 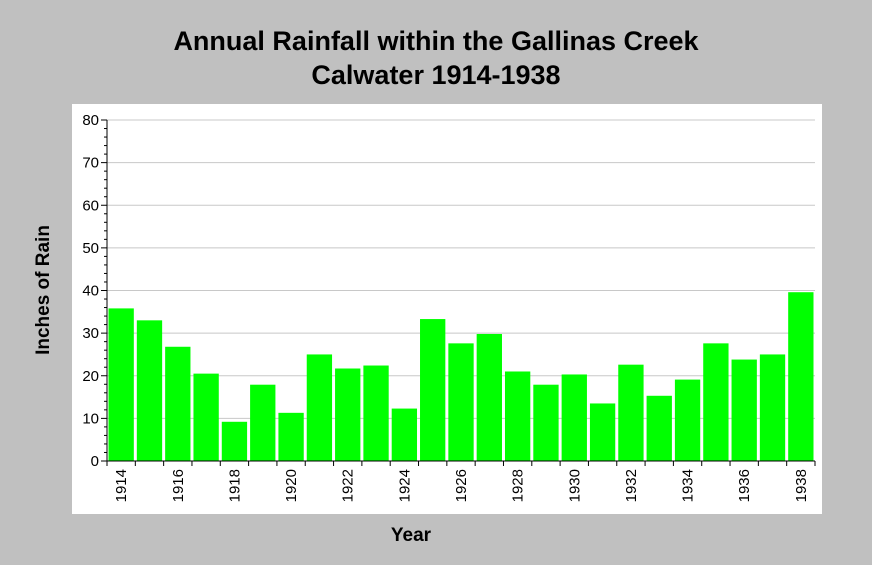 I want to click on x-tick-label: 1924, so click(x=404, y=485).